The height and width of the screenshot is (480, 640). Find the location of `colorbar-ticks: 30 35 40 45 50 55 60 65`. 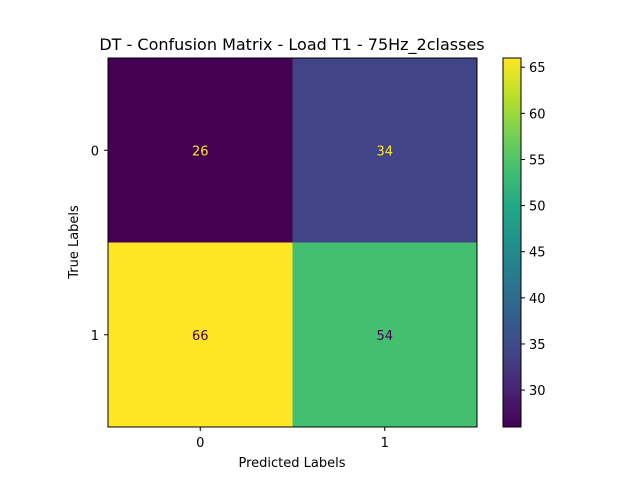

colorbar-ticks: 30 35 40 45 50 55 60 65 is located at coordinates (533, 230).